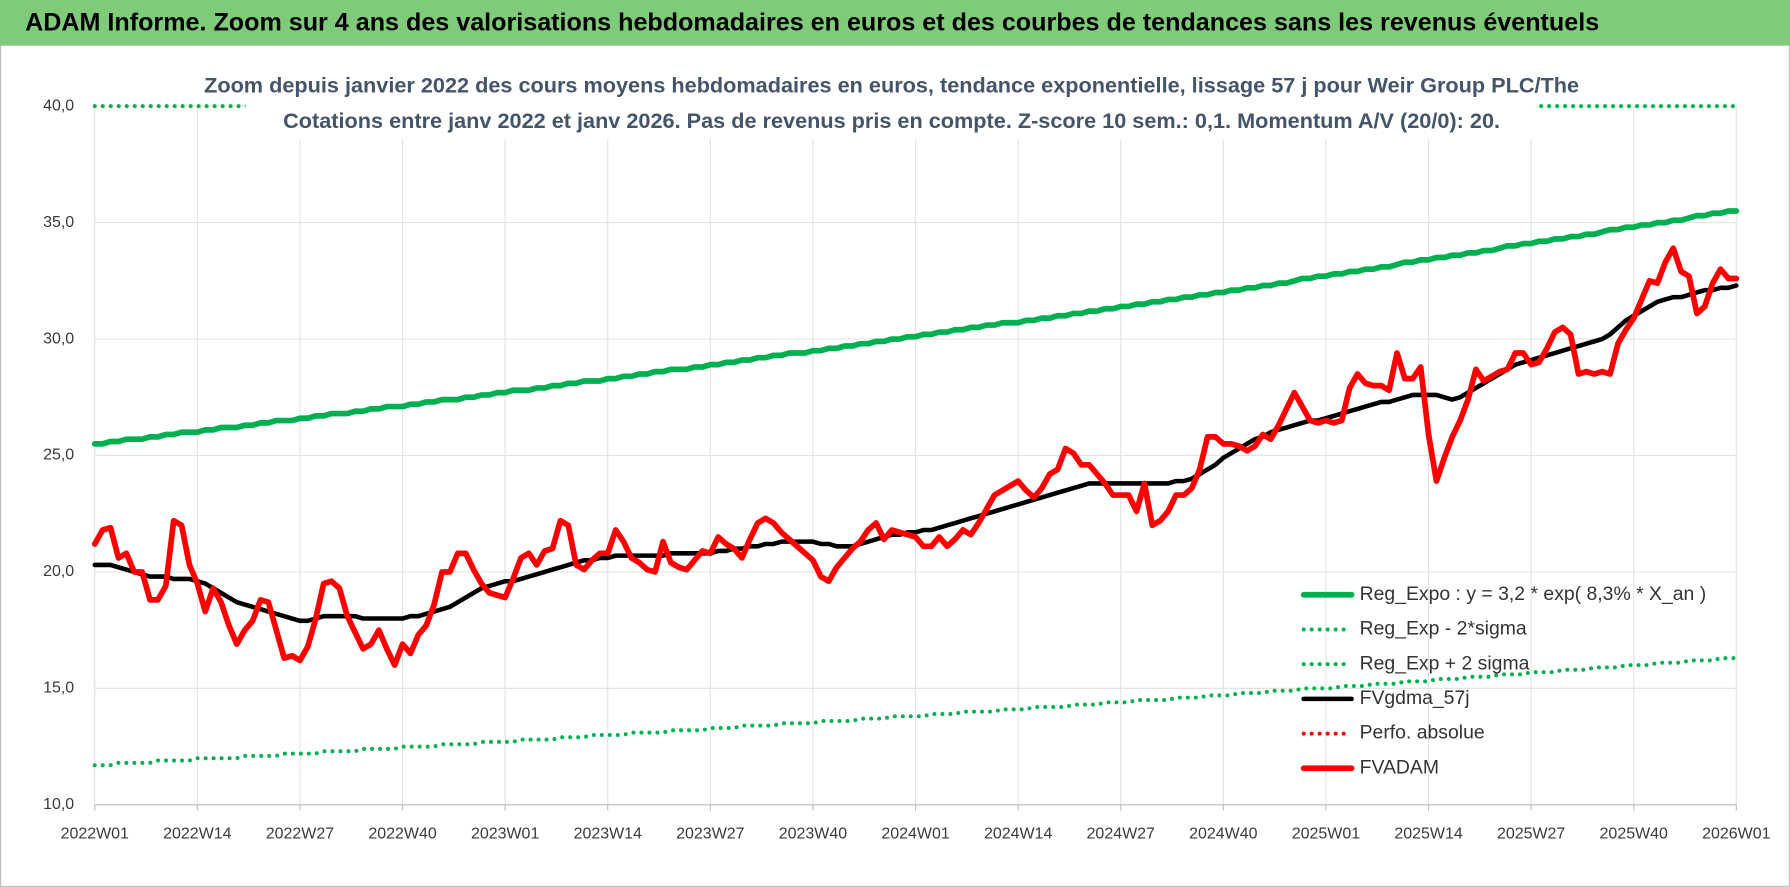 This screenshot has width=1790, height=887. What do you see at coordinates (1443, 629) in the screenshot?
I see `legend-label: Reg_Exp - 2*sigma` at bounding box center [1443, 629].